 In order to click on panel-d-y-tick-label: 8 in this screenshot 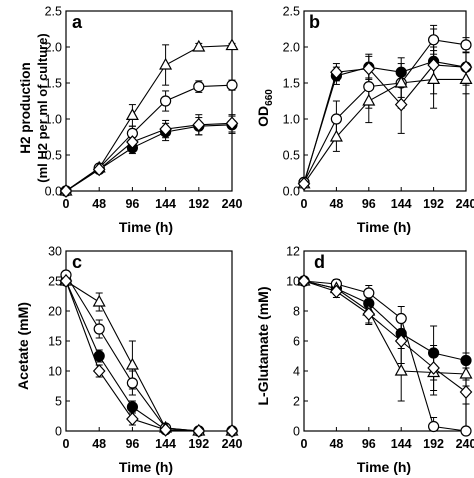, I will do `click(296, 312)`.